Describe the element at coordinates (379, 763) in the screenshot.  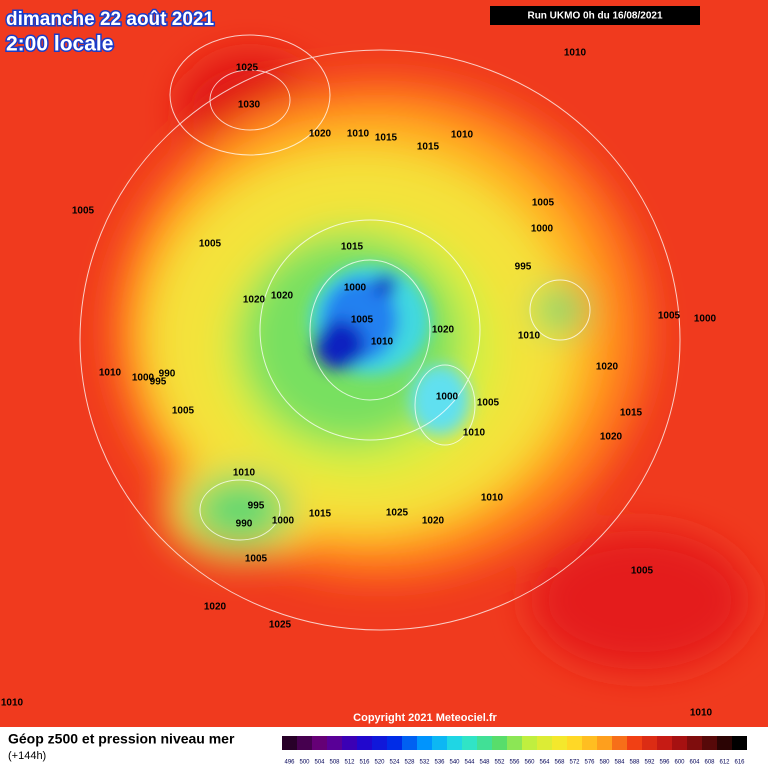
I see `scale-label: 520` at that location.